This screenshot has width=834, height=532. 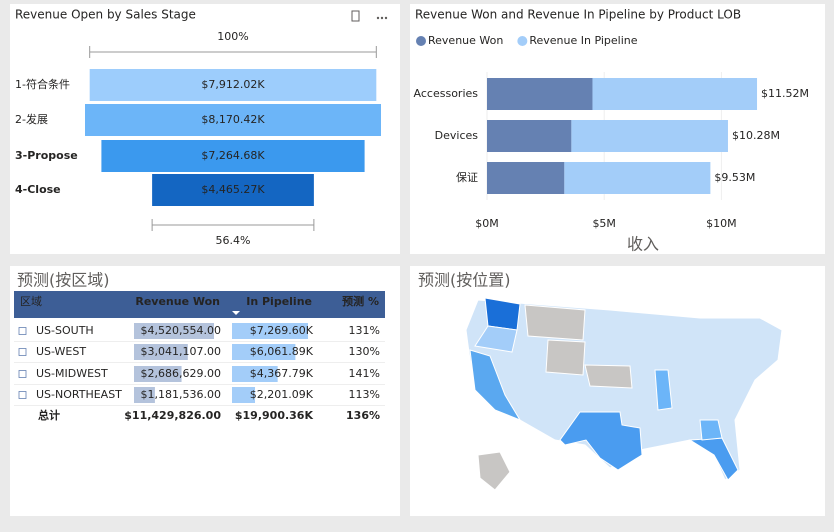 What do you see at coordinates (233, 240) in the screenshot?
I see `bottom-label: 56.4%` at bounding box center [233, 240].